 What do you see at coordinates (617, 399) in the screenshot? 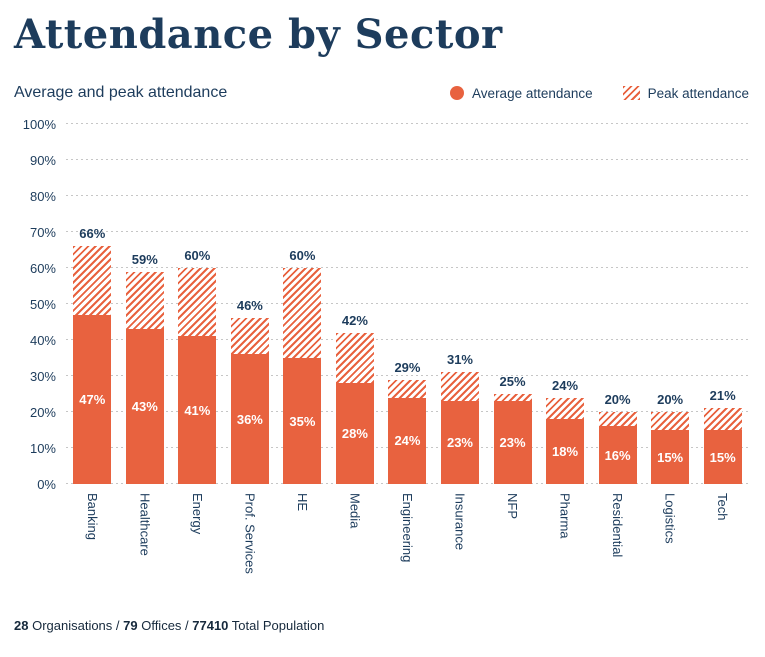
I see `peak-value-label: 20%` at bounding box center [617, 399].